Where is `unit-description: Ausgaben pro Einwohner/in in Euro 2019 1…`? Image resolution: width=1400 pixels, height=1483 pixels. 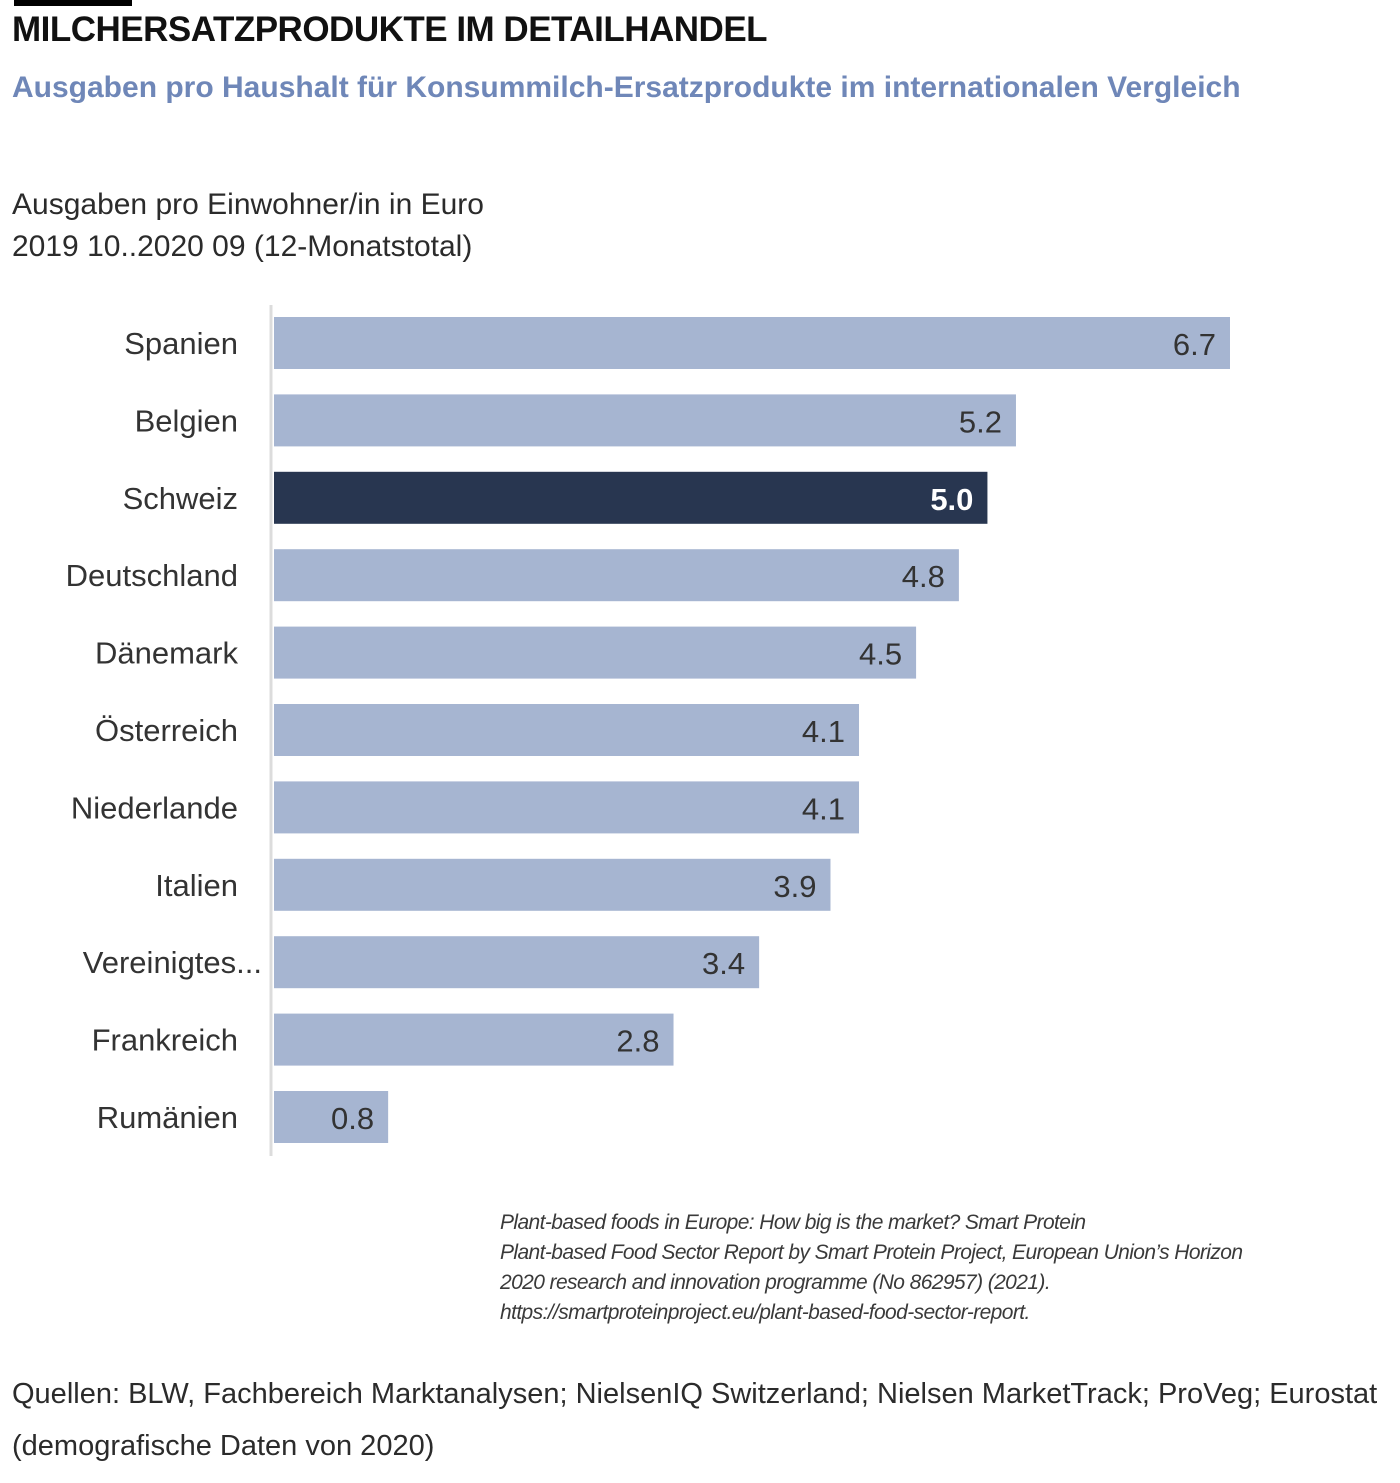 unit-description: Ausgaben pro Einwohner/in in Euro 2019 1… is located at coordinates (248, 226).